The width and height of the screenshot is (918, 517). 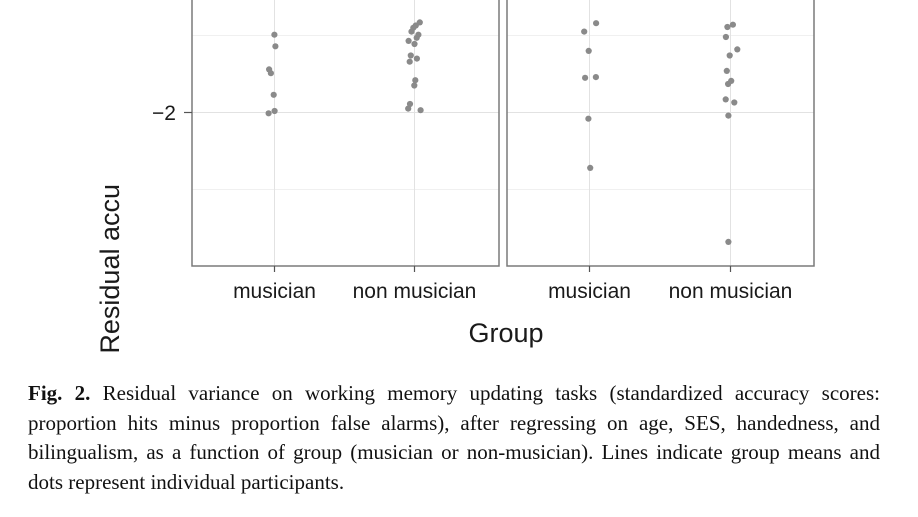 What do you see at coordinates (164, 113) in the screenshot?
I see `y-tick-label: −2` at bounding box center [164, 113].